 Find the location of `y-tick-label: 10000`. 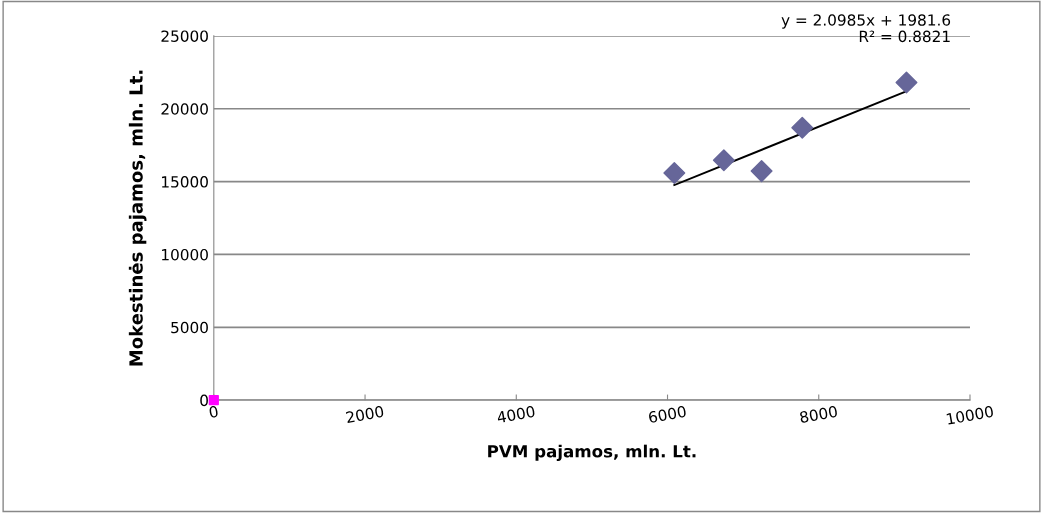

y-tick-label: 10000 is located at coordinates (185, 254).